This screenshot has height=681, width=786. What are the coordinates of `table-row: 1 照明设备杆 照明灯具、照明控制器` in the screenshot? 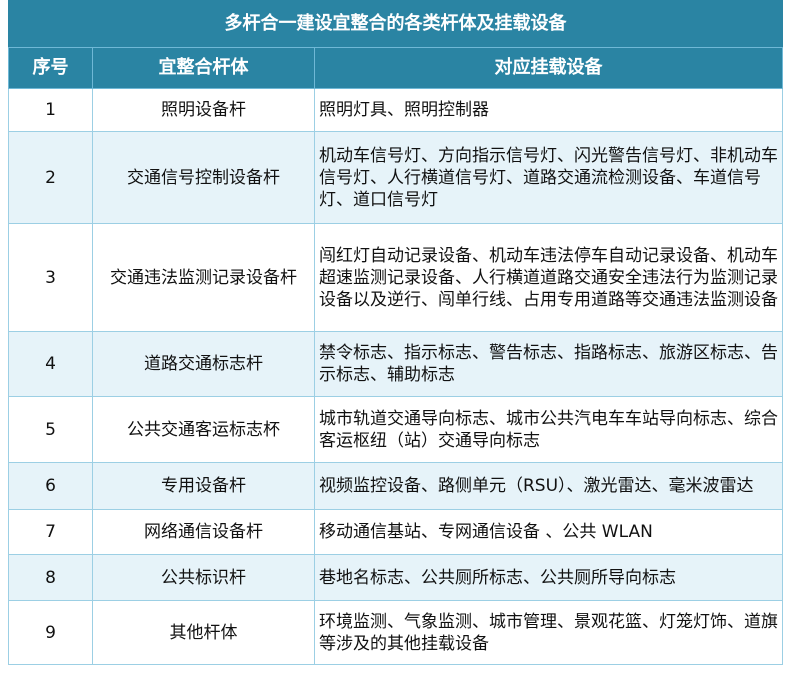 It's located at (395, 110).